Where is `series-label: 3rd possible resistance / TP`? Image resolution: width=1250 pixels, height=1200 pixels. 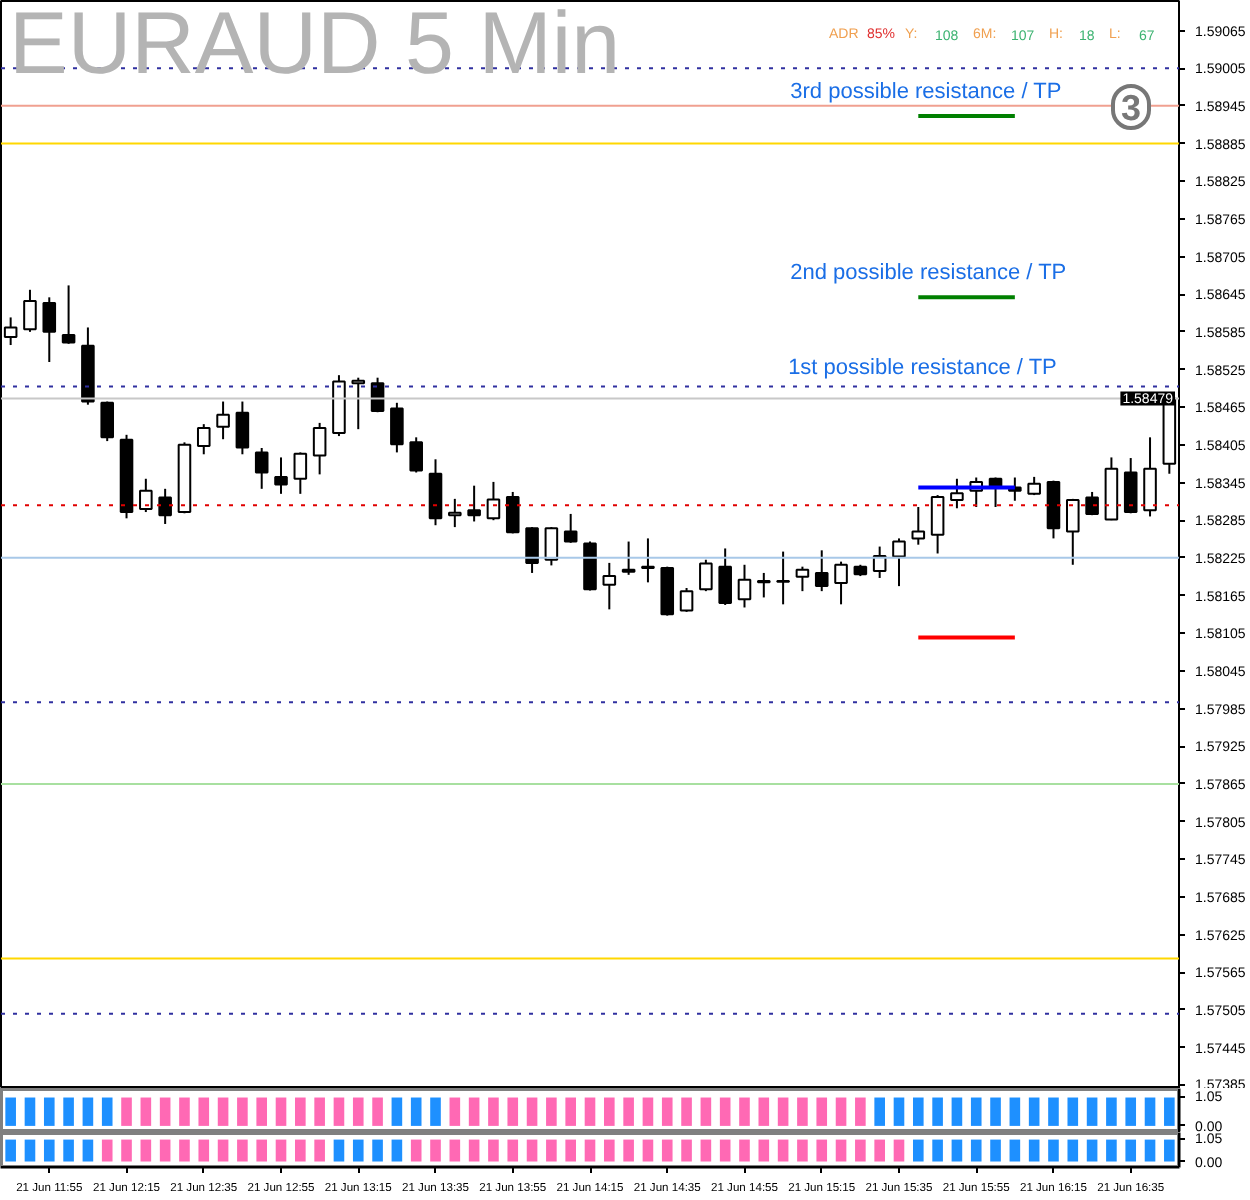
series-label: 3rd possible resistance / TP is located at coordinates (926, 91).